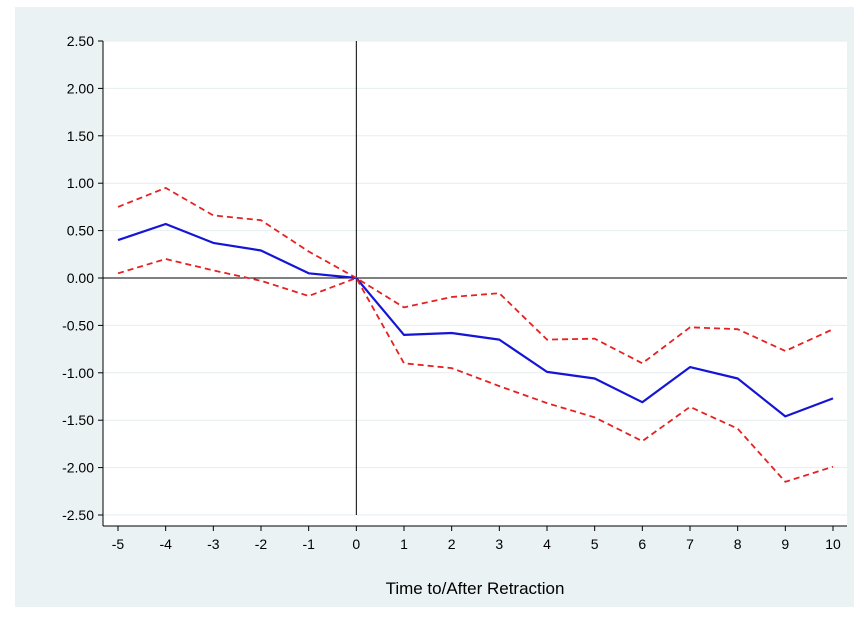 This screenshot has height=621, width=866. I want to click on y-tick-label: -1.00, so click(78, 373).